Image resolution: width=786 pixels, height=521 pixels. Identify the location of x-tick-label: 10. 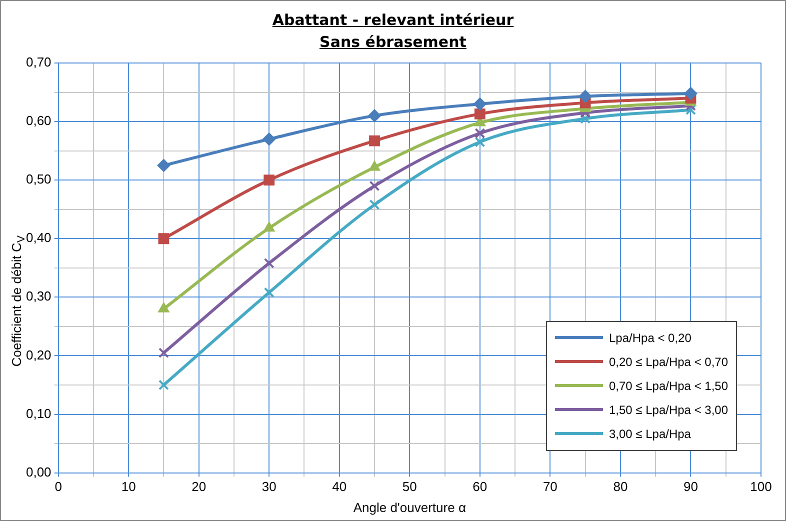
(128, 486).